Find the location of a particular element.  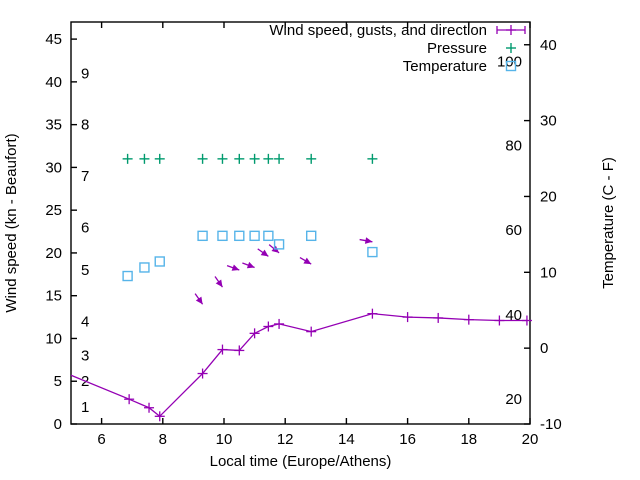

y-tick-label: 15 is located at coordinates (53, 296).